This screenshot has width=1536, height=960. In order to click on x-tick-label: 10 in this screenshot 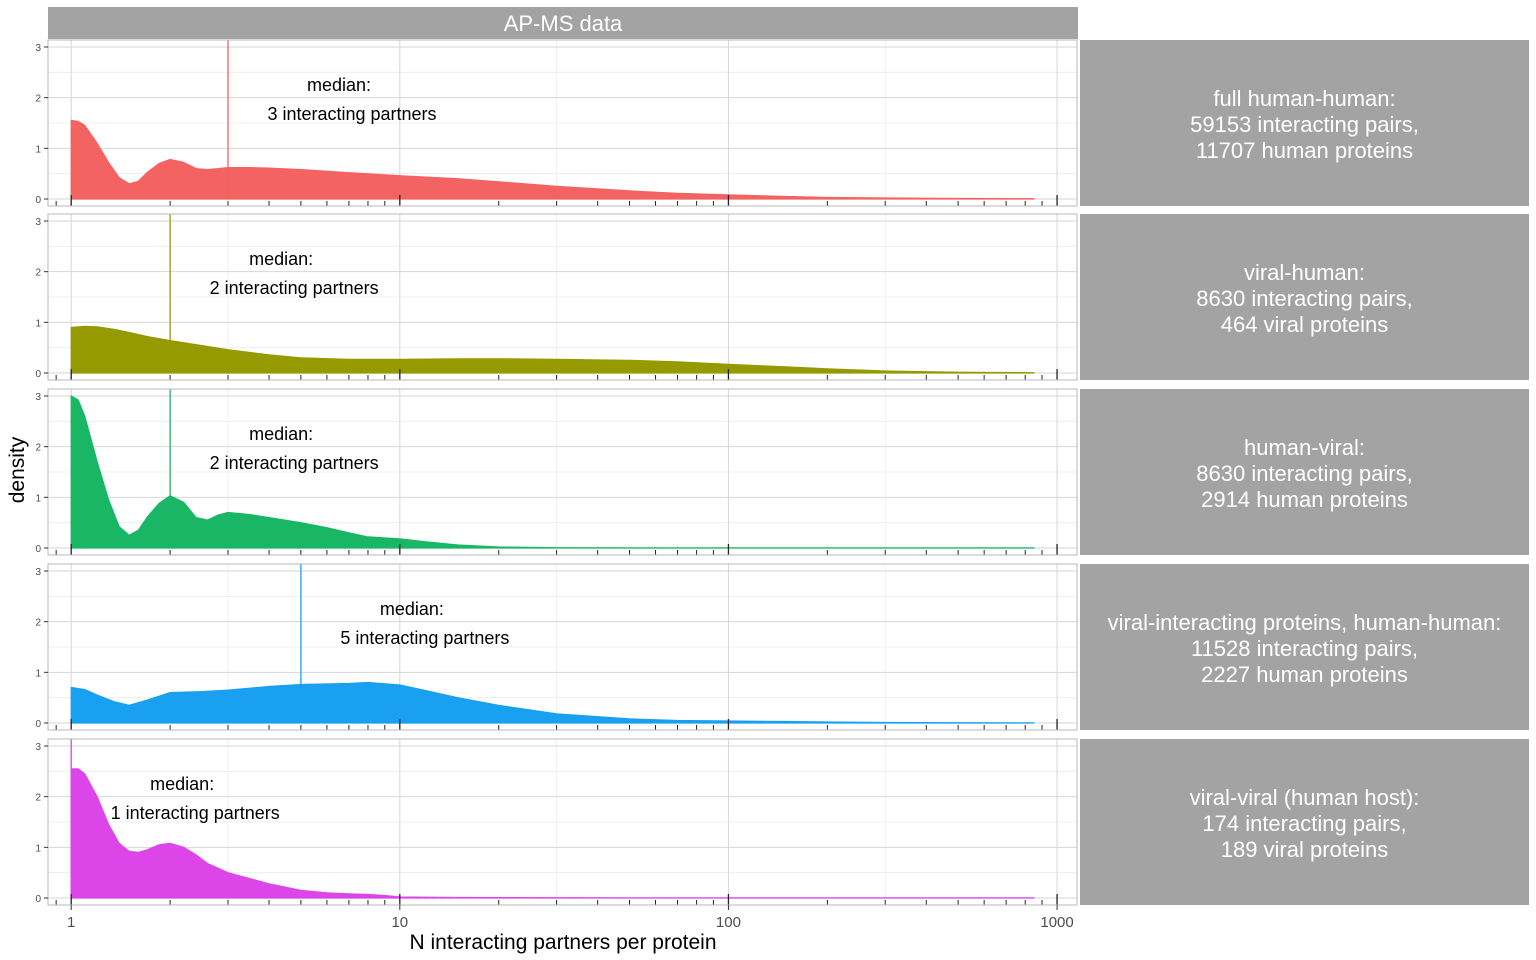, I will do `click(399, 922)`.